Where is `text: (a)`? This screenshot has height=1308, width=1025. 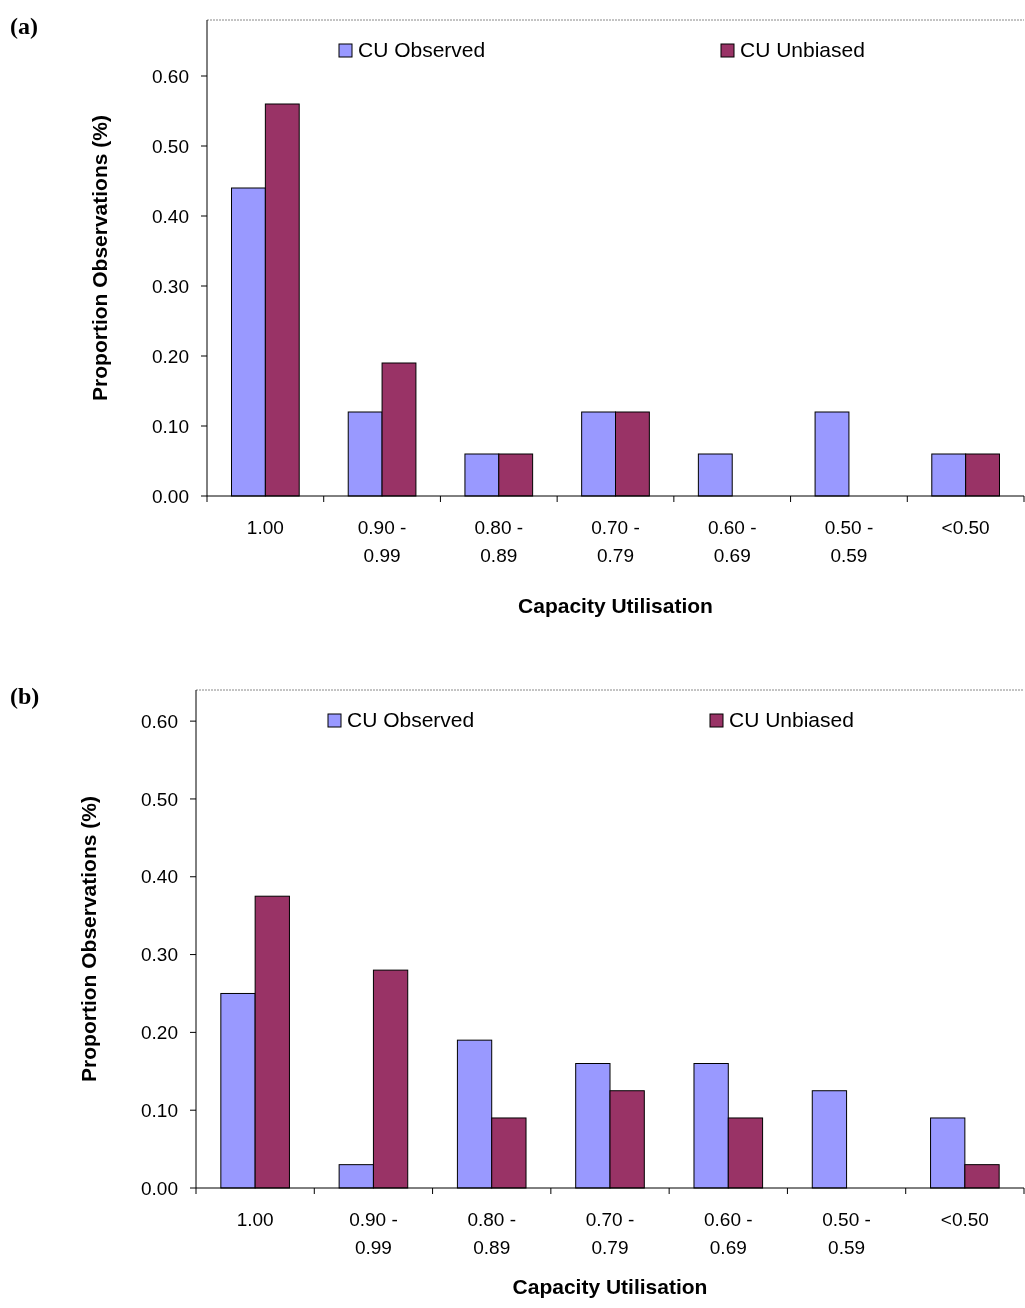 text: (a) is located at coordinates (24, 26).